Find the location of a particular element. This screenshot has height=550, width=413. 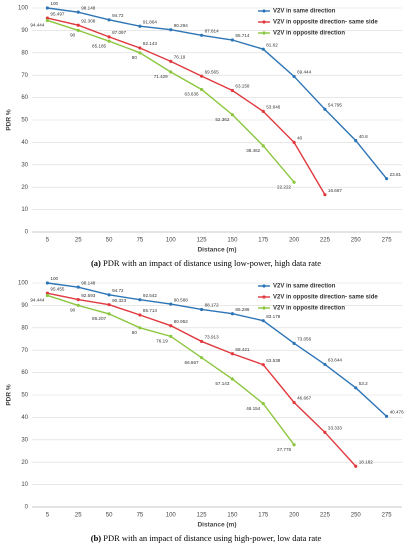

data-label: 85.714 is located at coordinates (242, 35).